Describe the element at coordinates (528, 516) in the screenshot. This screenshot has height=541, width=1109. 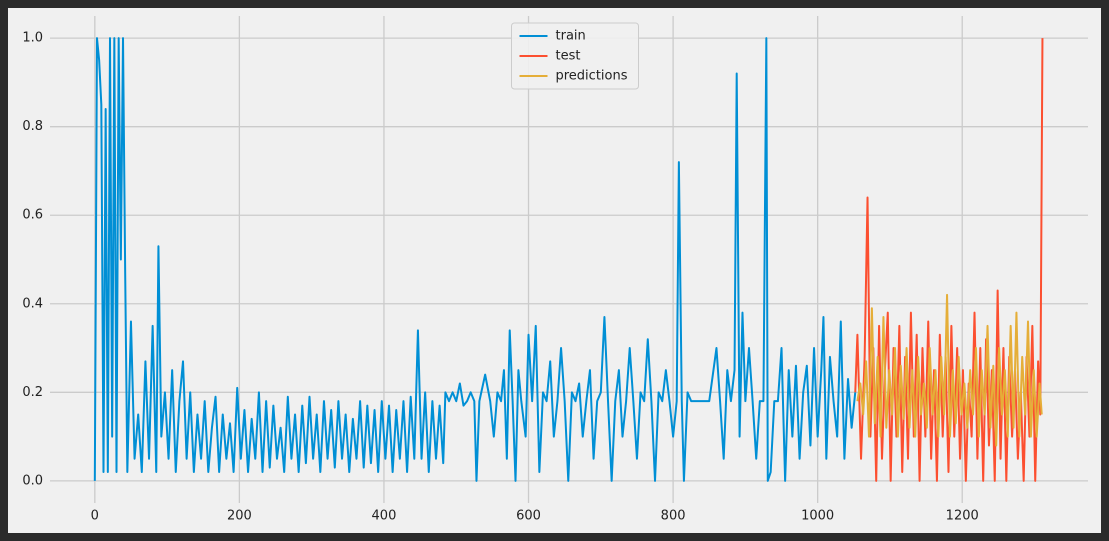
I see `x-tick-label: 600` at that location.